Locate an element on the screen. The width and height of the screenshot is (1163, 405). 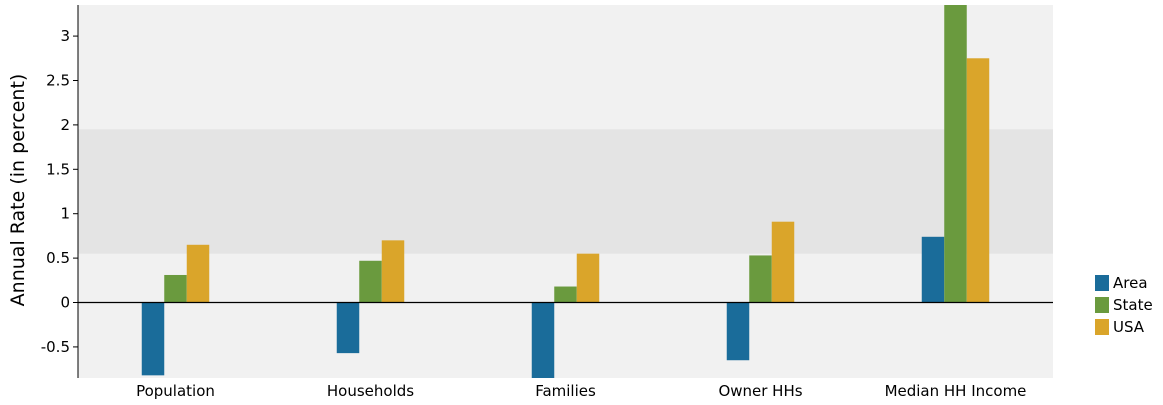
category-label: Families is located at coordinates (565, 391).